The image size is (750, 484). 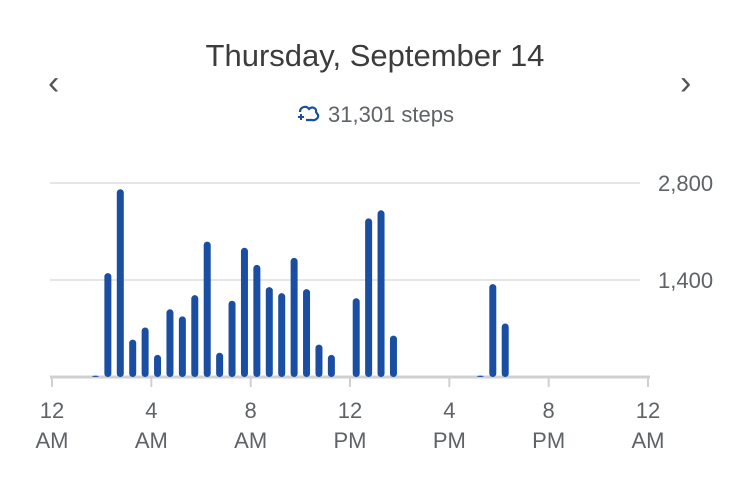 I want to click on y-tick-label: 1,400, so click(x=685, y=280).